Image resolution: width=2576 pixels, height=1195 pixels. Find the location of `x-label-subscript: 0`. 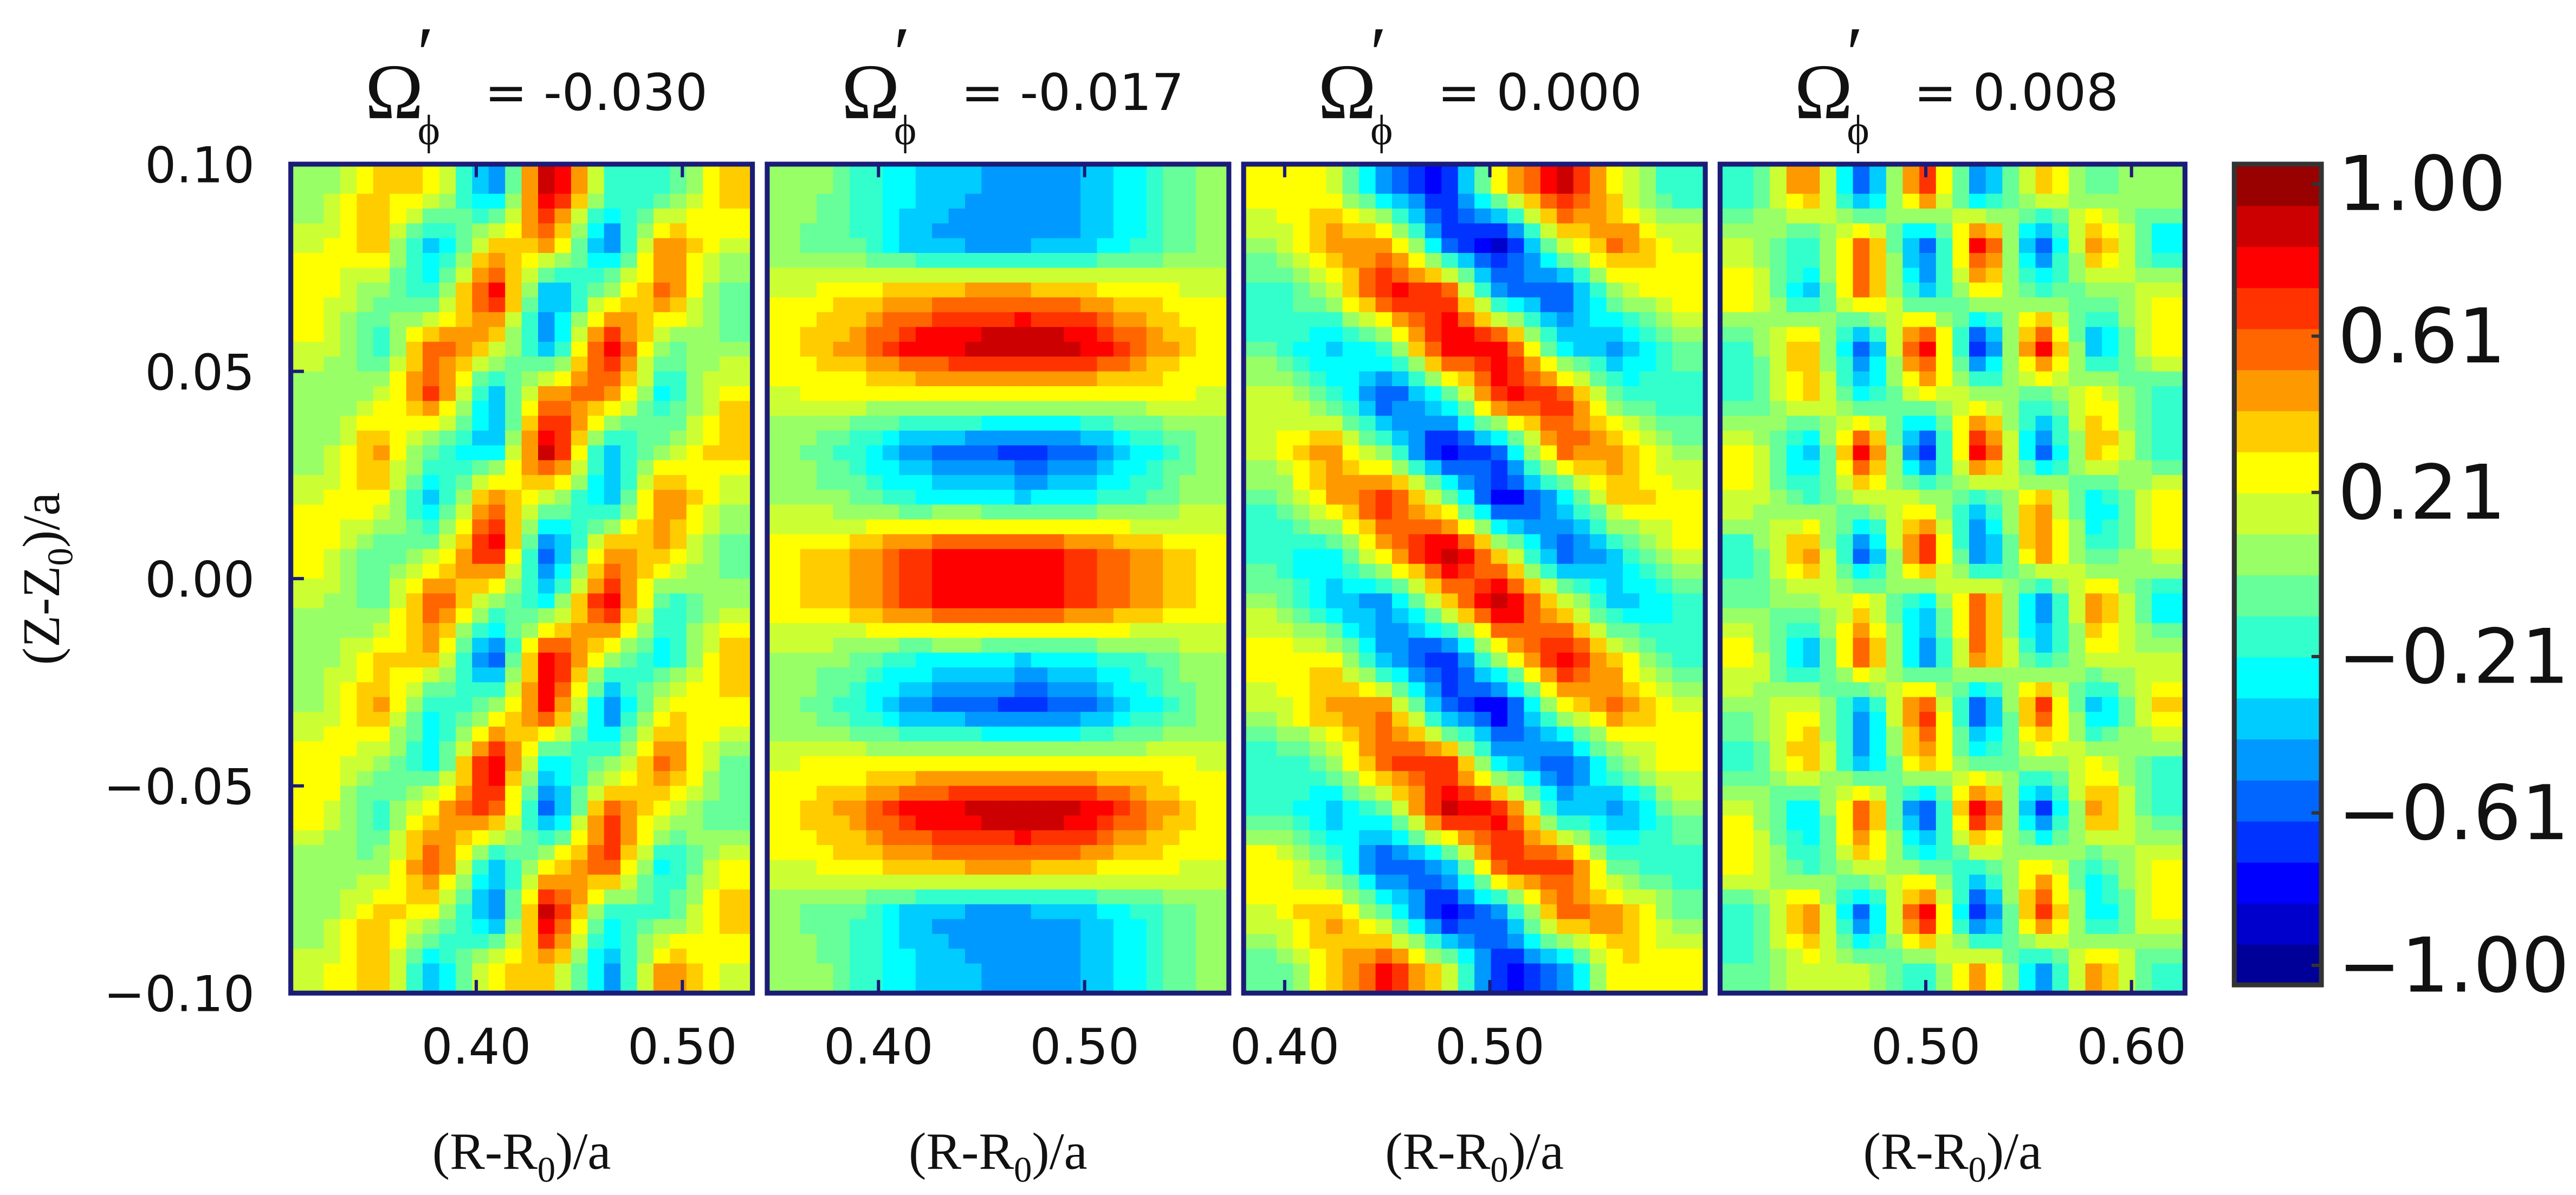

x-label-subscript: 0 is located at coordinates (1023, 1170).